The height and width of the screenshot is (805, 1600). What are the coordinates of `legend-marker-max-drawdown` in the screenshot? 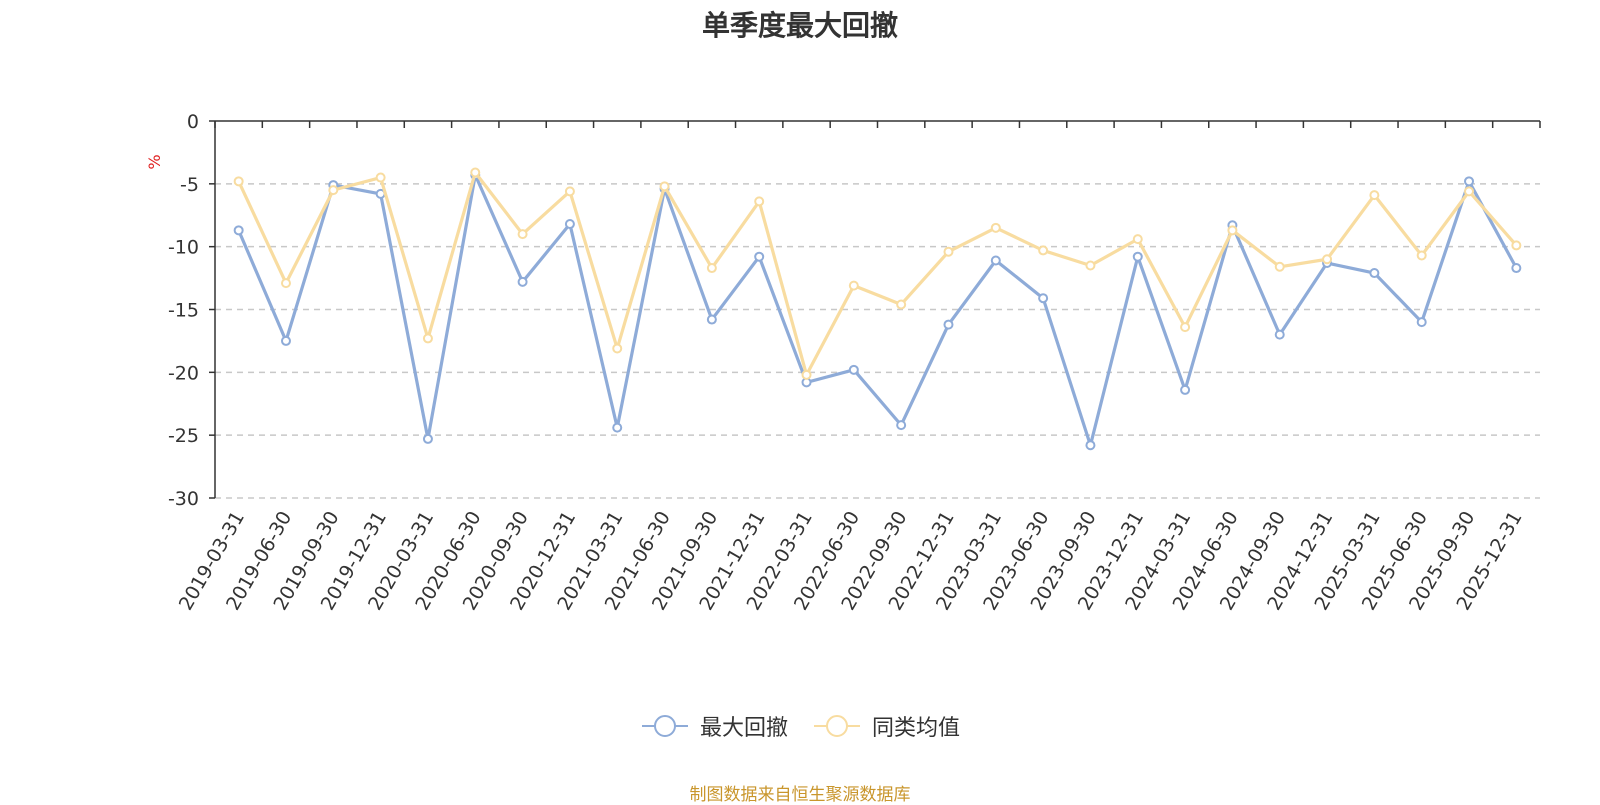 It's located at (664, 726).